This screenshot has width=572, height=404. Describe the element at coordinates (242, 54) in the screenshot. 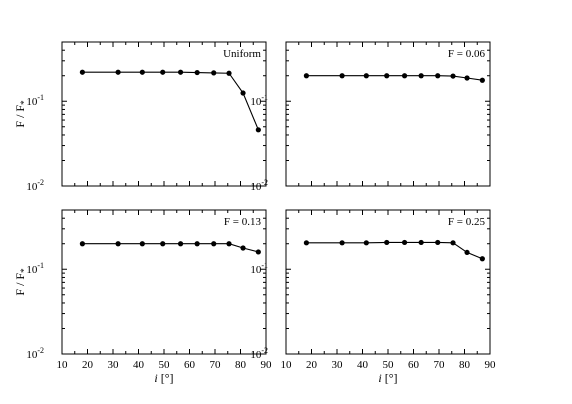

I see `panel-label: Uniform` at that location.